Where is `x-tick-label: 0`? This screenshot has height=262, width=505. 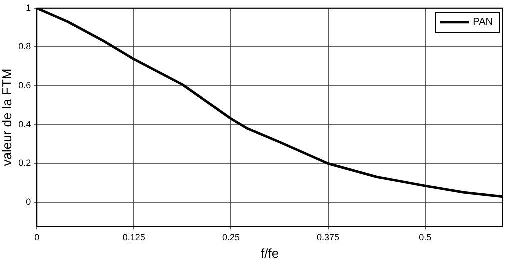 x-tick-label: 0 is located at coordinates (37, 237).